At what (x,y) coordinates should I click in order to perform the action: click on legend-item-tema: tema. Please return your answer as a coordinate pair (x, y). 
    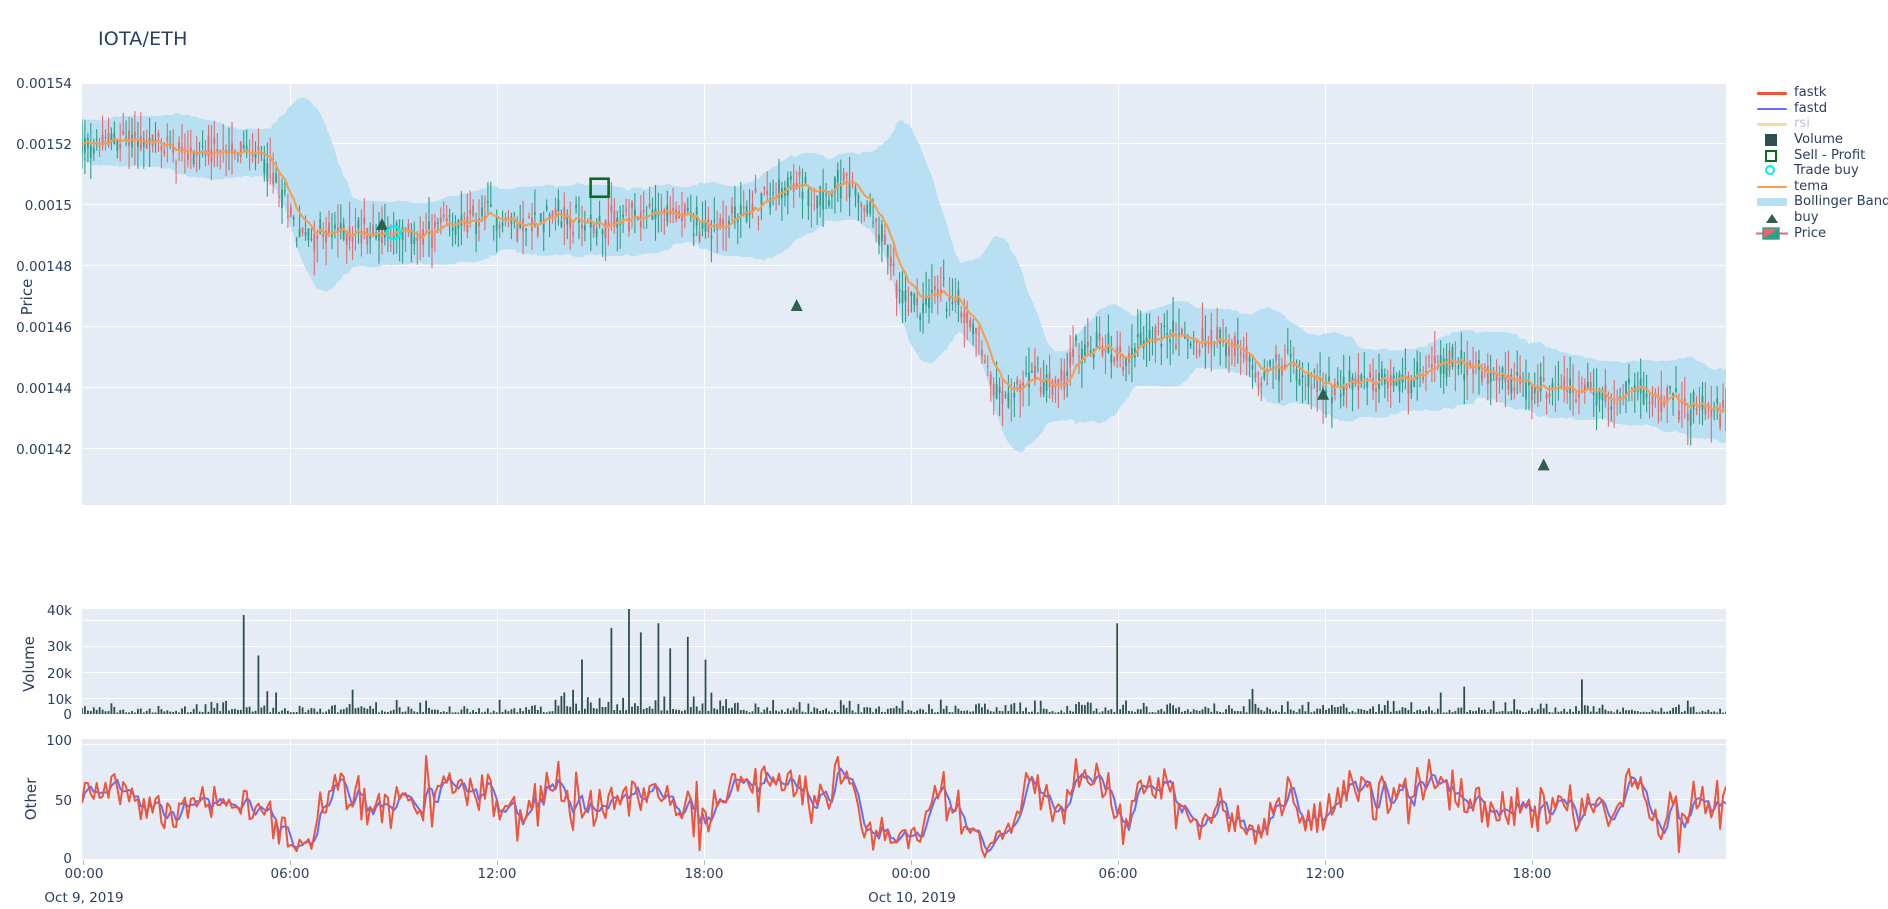
    Looking at the image, I should click on (1821, 187).